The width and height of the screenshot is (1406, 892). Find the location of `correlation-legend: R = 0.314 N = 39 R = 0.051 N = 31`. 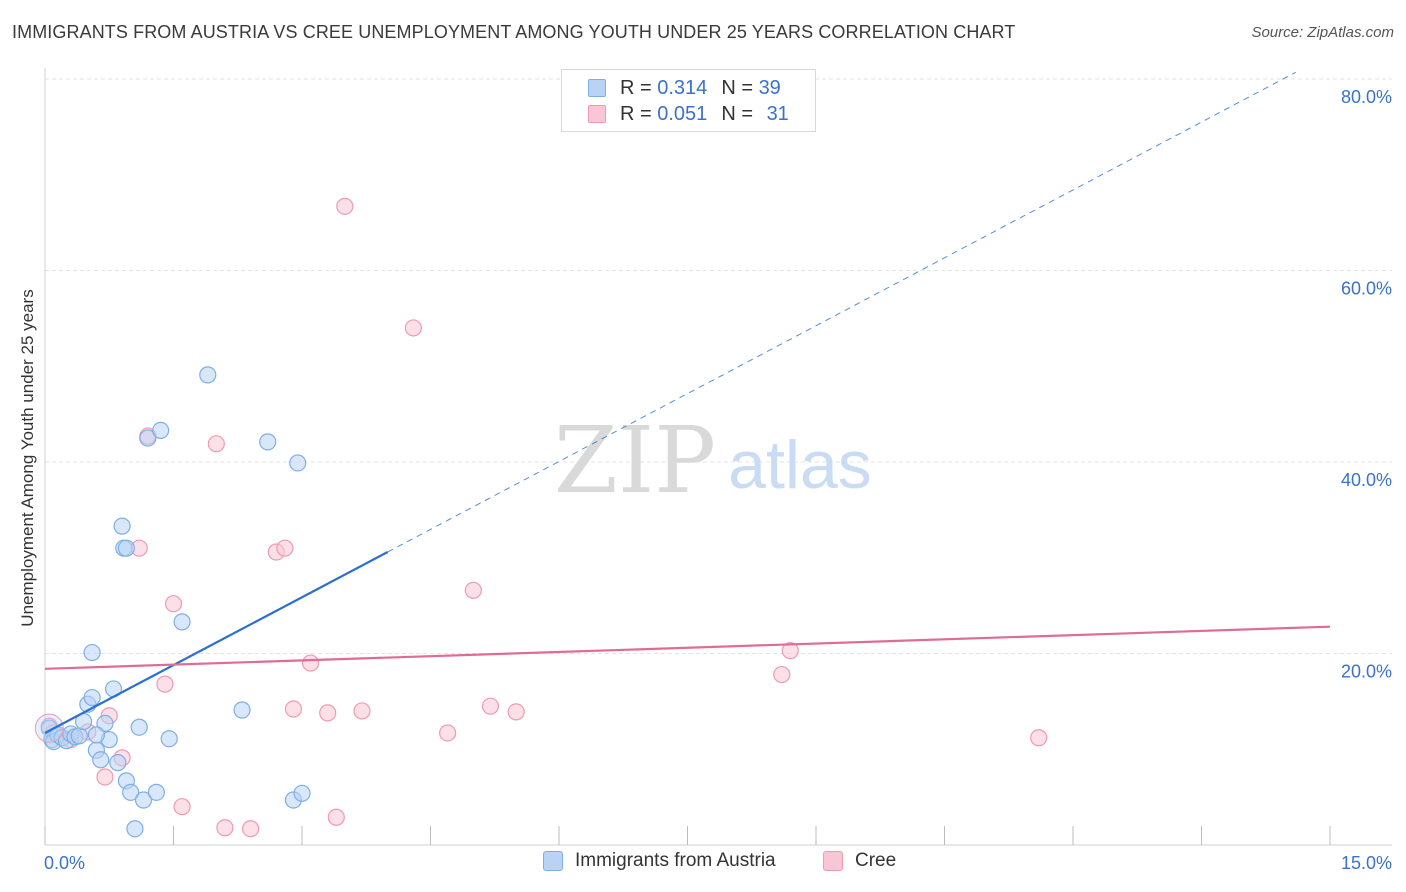

correlation-legend: R = 0.314 N = 39 R = 0.051 N = 31 is located at coordinates (688, 100).